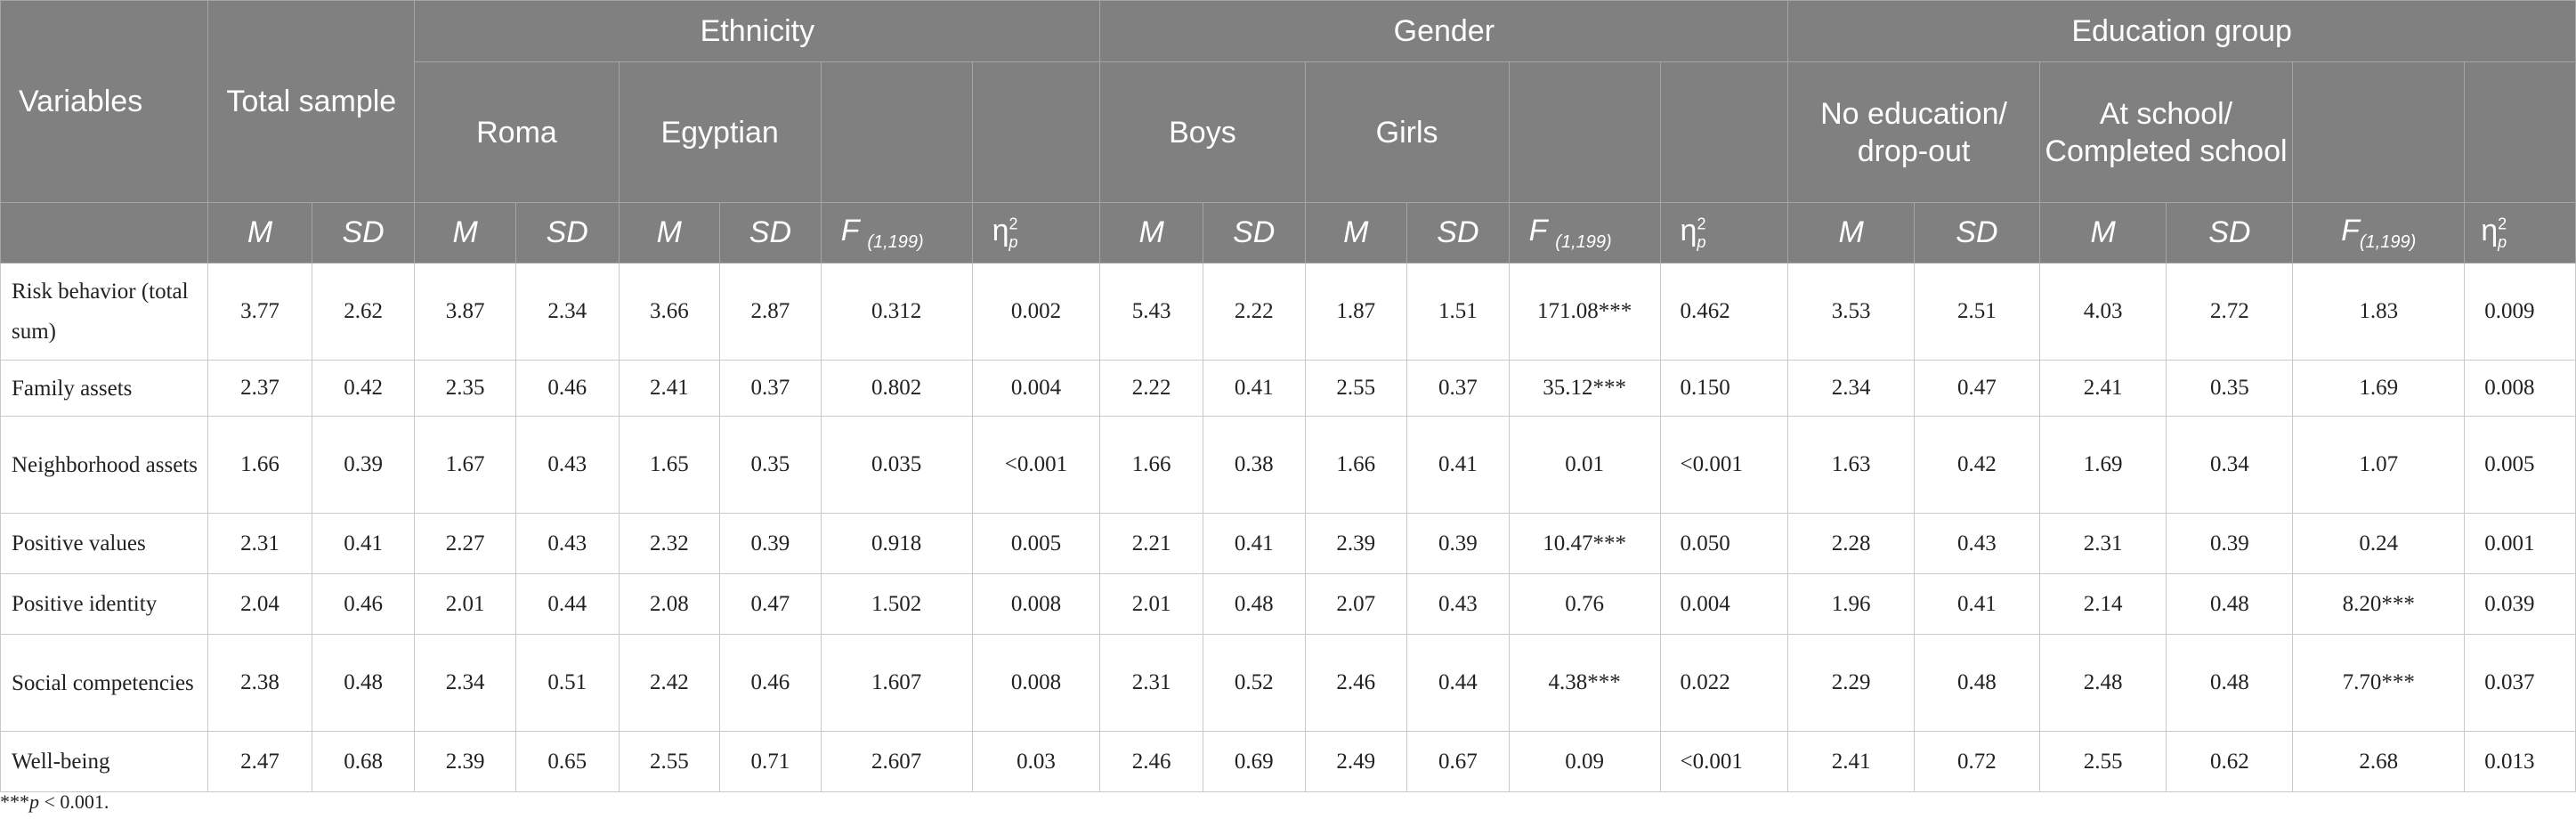  Describe the element at coordinates (1202, 132) in the screenshot. I see `header-boys: Boys` at that location.